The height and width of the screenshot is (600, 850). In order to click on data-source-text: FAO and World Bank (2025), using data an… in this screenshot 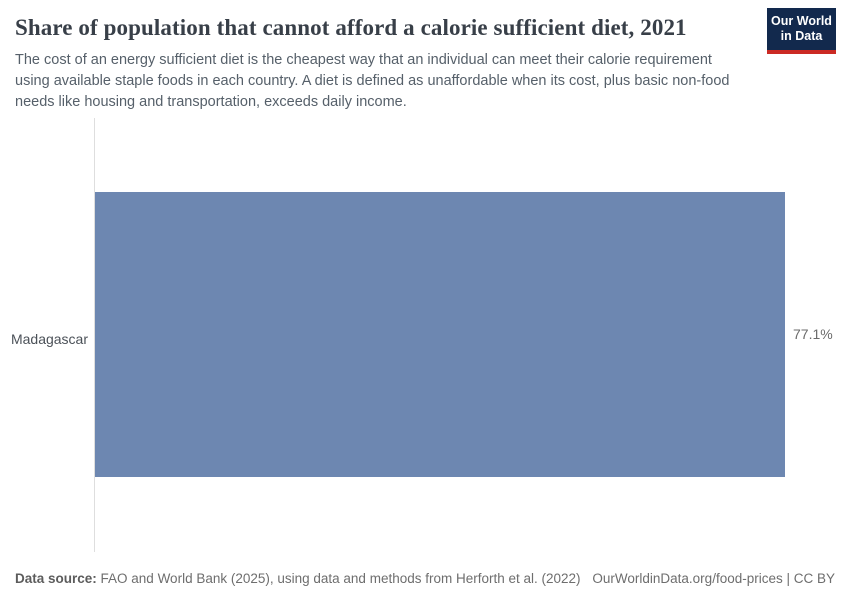, I will do `click(338, 578)`.